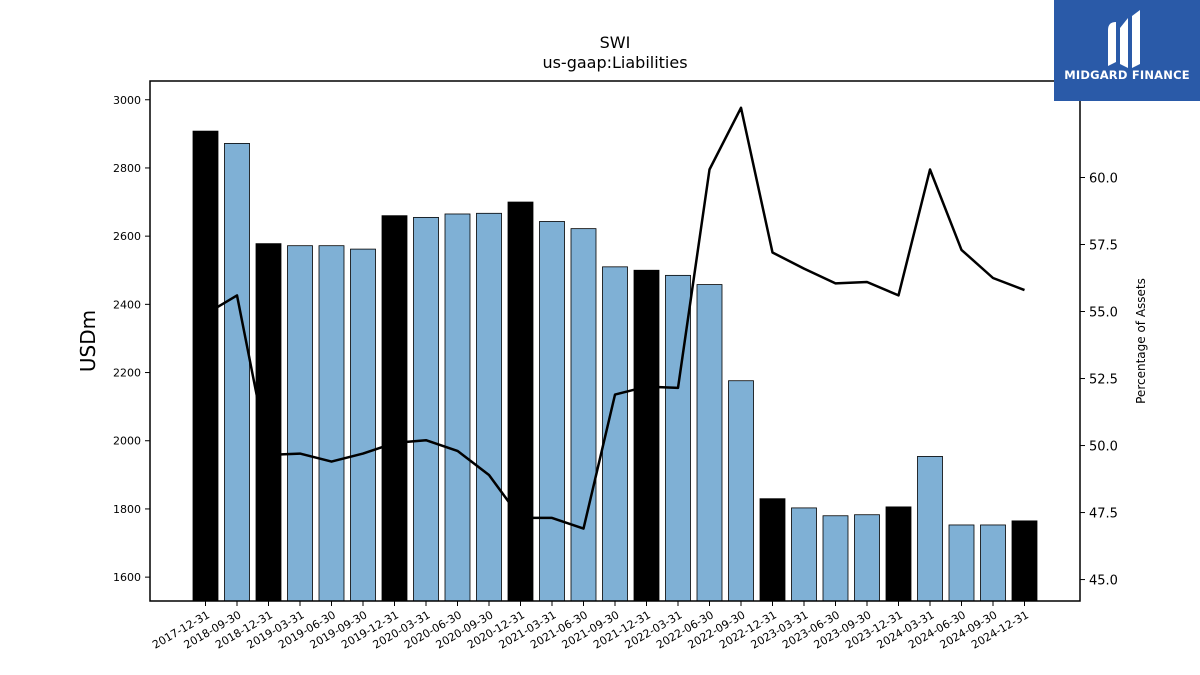 The width and height of the screenshot is (1200, 675). I want to click on brand-name: MIDGARD FINANCE, so click(1127, 75).